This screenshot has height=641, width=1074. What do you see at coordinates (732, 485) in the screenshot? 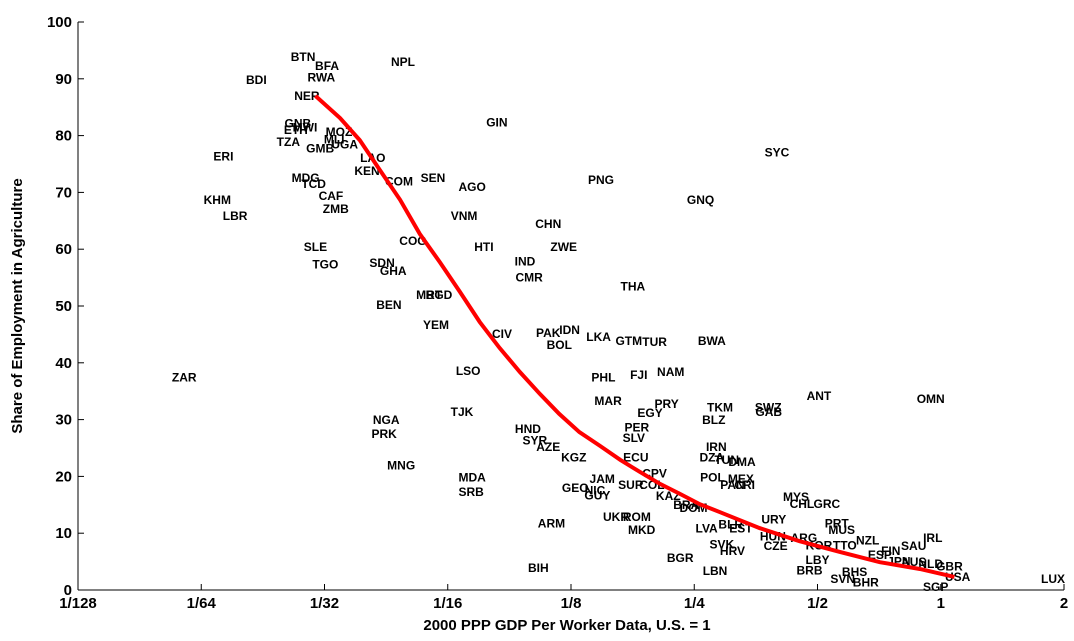
I see `country-point: PAN` at bounding box center [732, 485].